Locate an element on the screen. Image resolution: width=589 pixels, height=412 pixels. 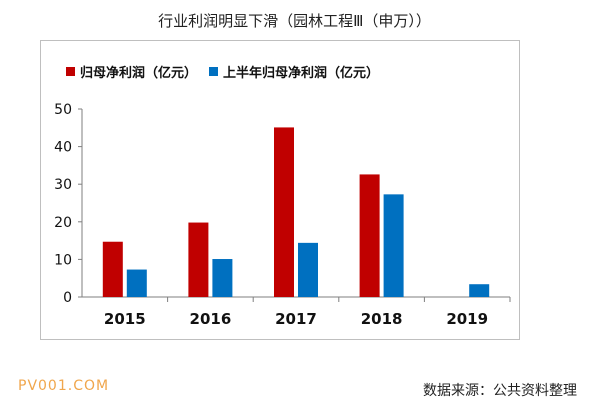
x-tick-label: 2016 is located at coordinates (211, 319).